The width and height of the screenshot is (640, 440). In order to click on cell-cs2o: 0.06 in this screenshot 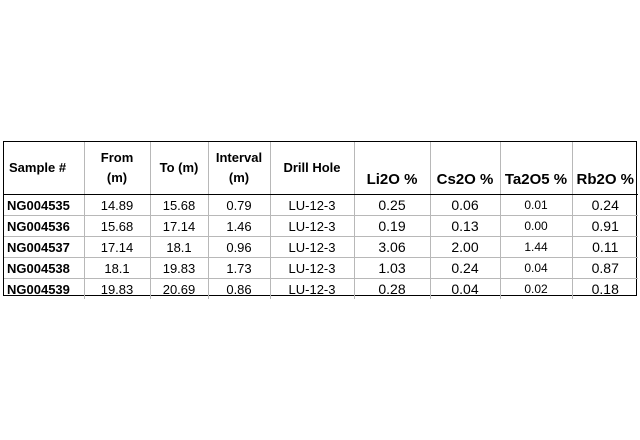, I will do `click(465, 205)`.